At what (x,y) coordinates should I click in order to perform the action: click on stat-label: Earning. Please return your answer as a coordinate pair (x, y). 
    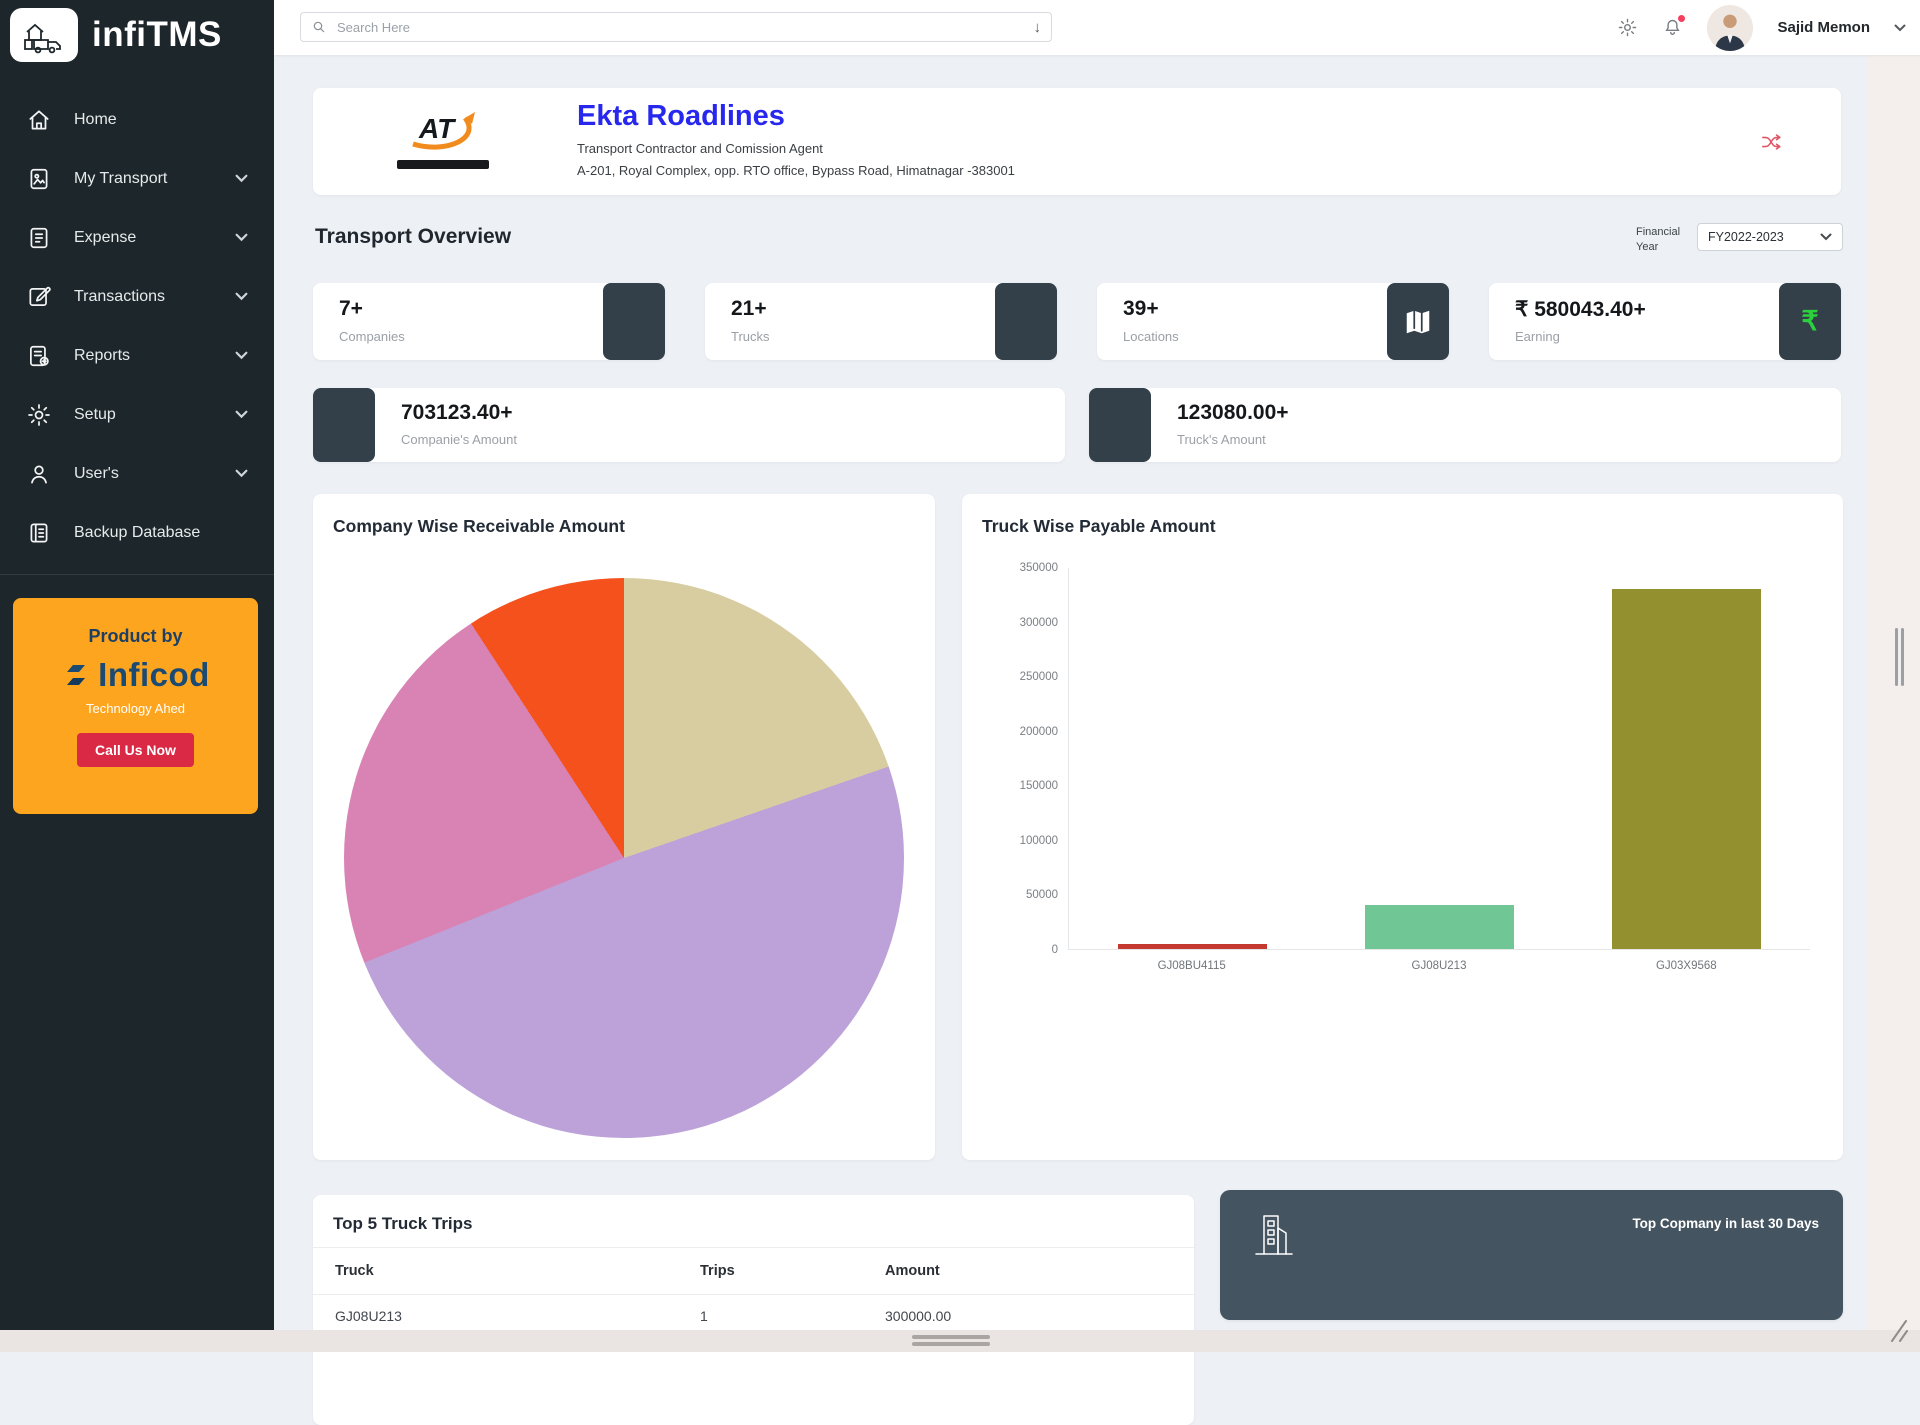
    Looking at the image, I should click on (1537, 336).